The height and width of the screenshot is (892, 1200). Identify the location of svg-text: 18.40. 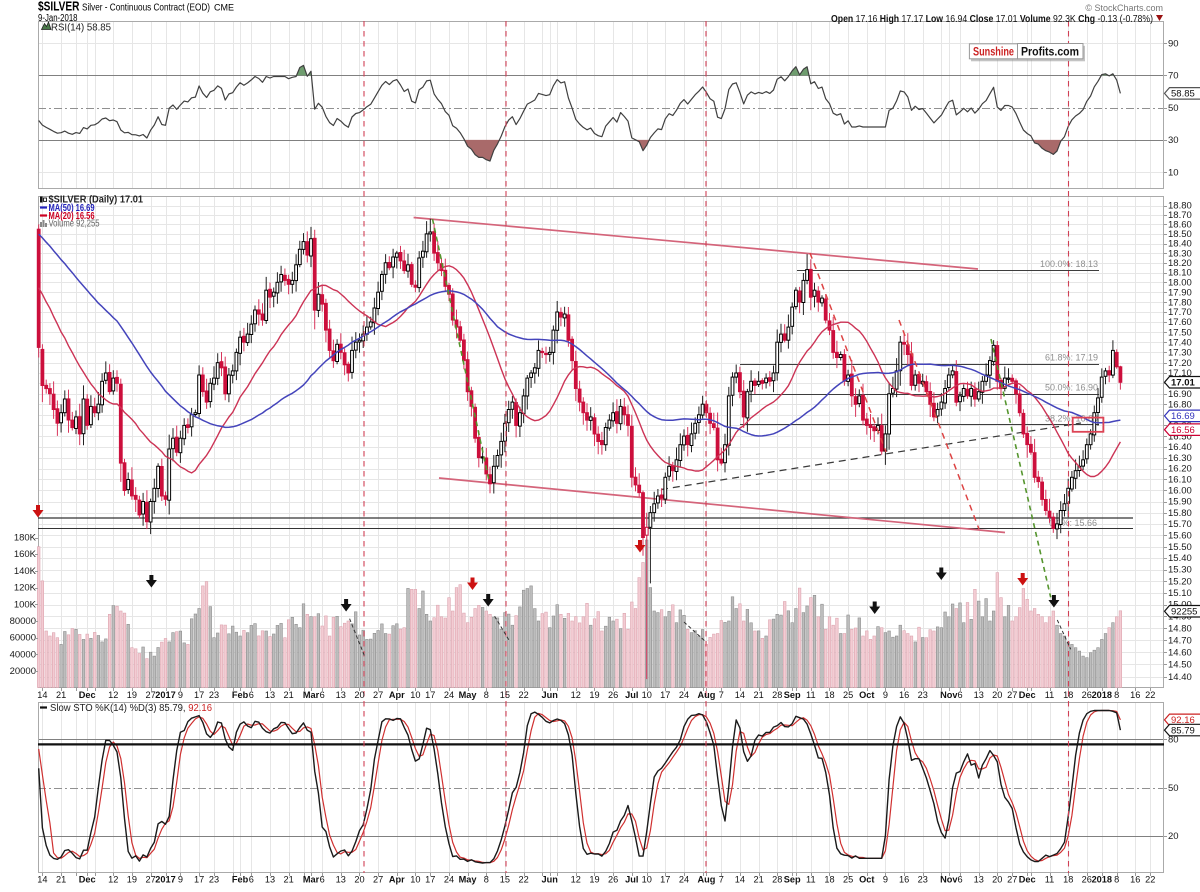
(1180, 244).